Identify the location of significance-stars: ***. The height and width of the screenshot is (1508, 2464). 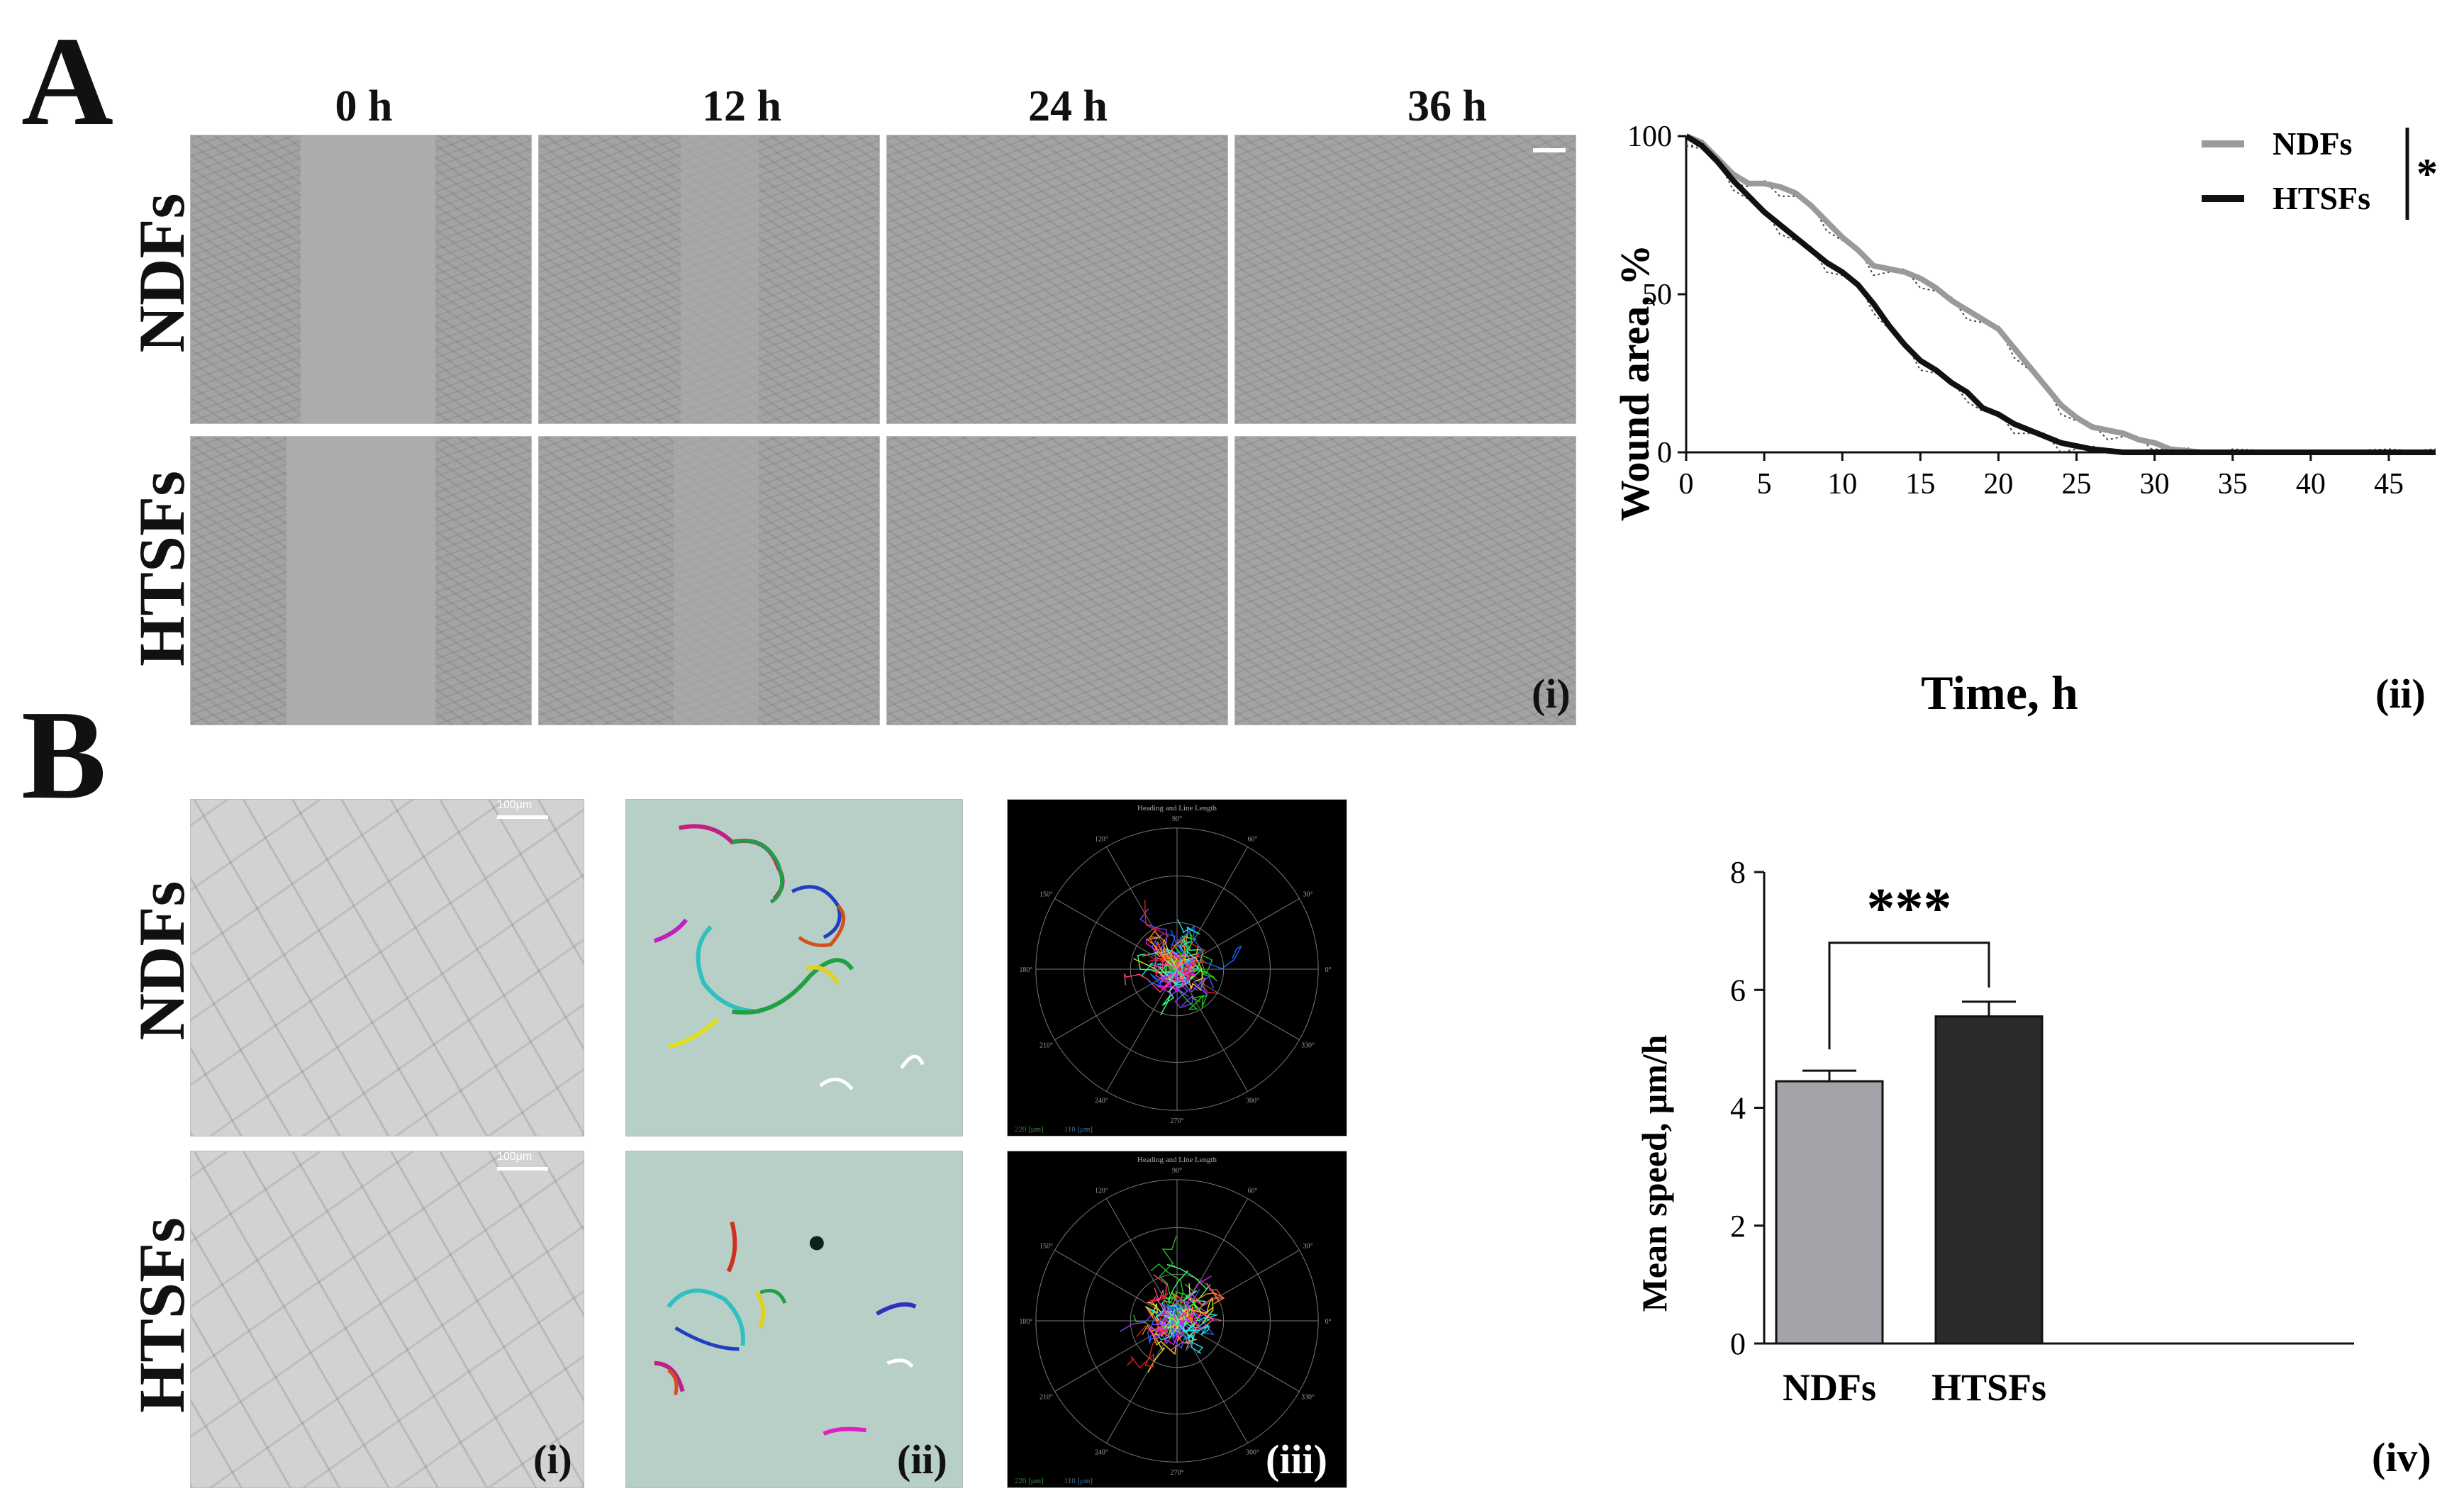
(1909, 909).